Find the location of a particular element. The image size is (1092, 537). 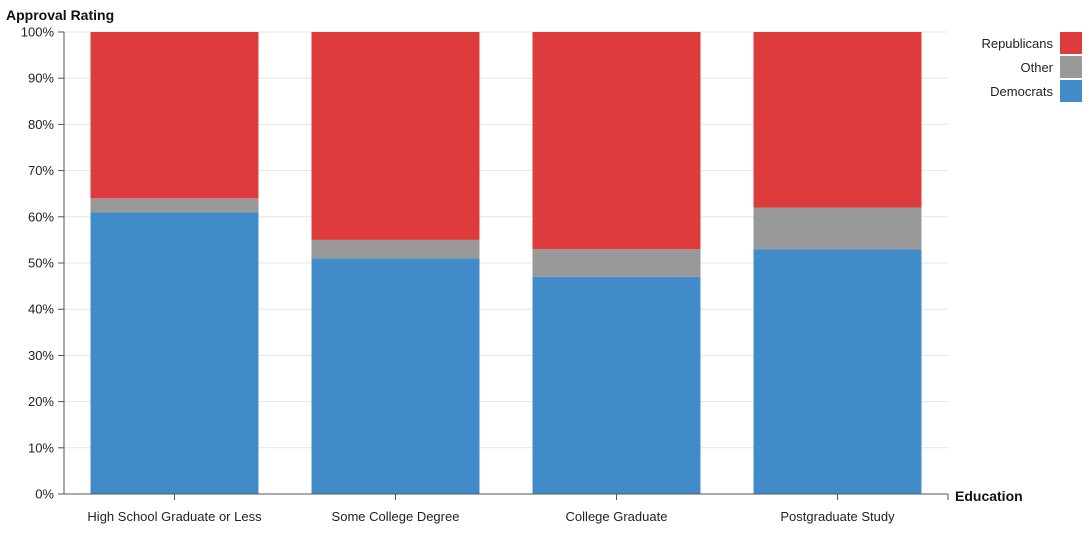

legend-swatch-republicans is located at coordinates (1071, 43).